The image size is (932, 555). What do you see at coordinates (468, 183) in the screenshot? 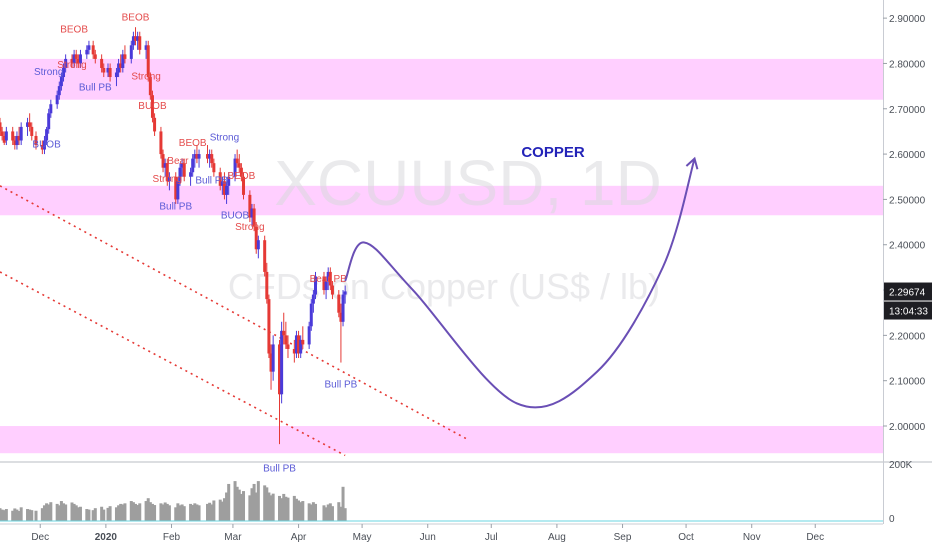
I see `watermark-symbol: XCUUSD, 1D` at bounding box center [468, 183].